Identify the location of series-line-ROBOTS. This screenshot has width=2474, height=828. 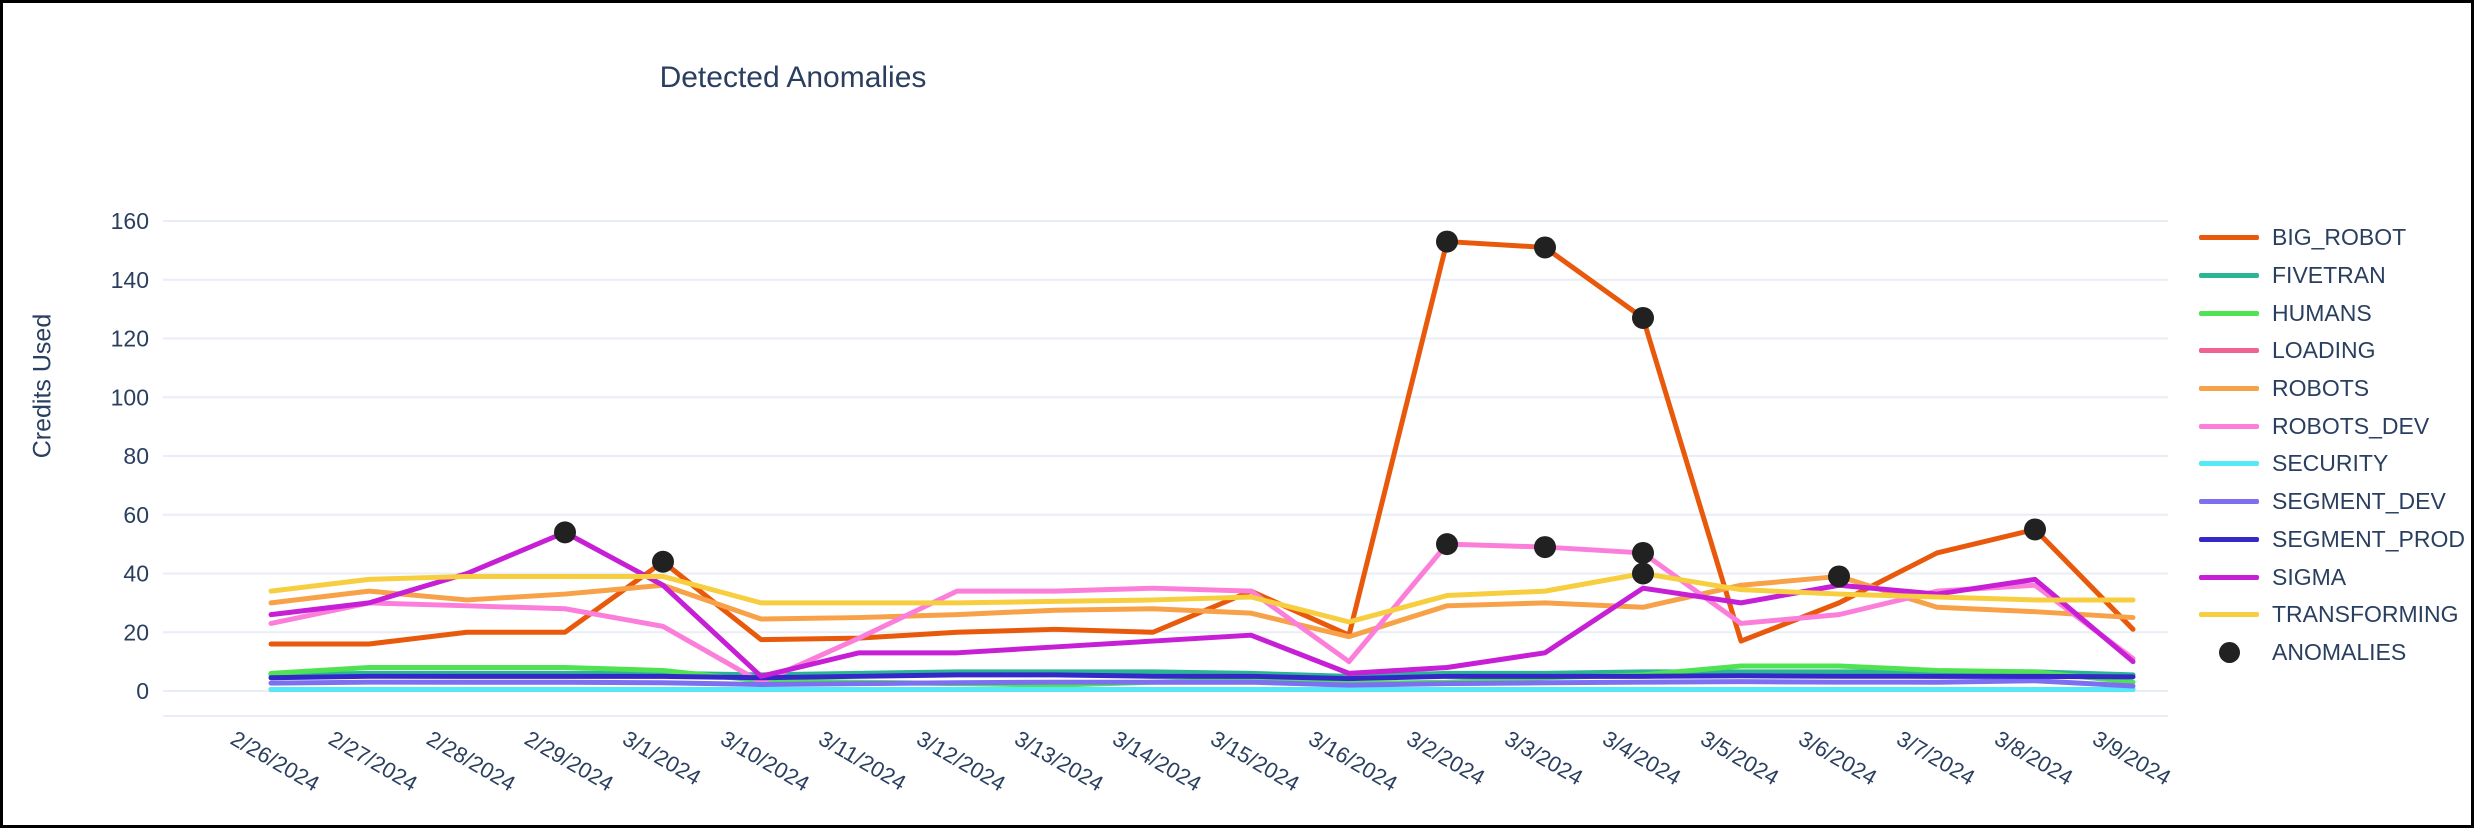
(1202, 606).